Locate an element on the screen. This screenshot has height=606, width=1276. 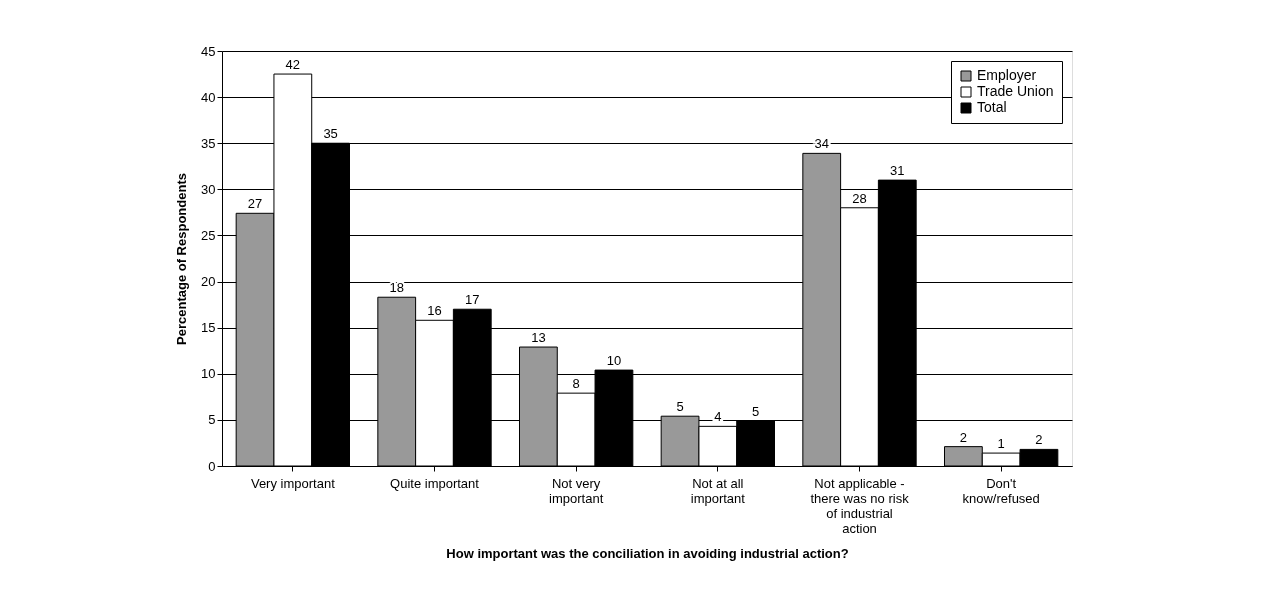
data-label: 17 is located at coordinates (472, 300).